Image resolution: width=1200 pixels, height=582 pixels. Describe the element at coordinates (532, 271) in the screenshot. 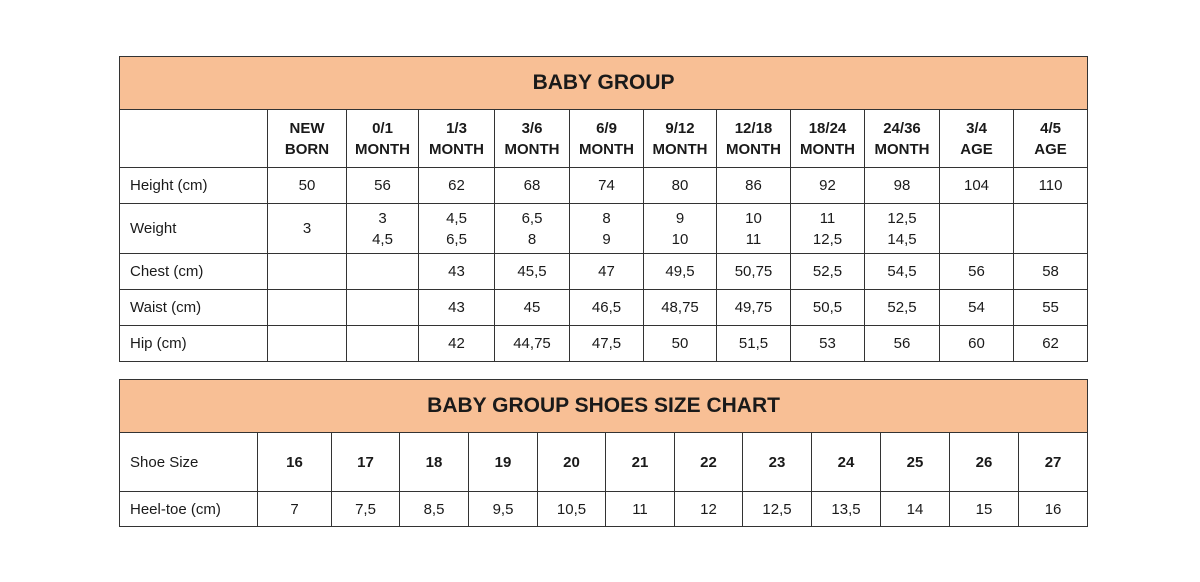

I see `table-cell: 45,5` at that location.